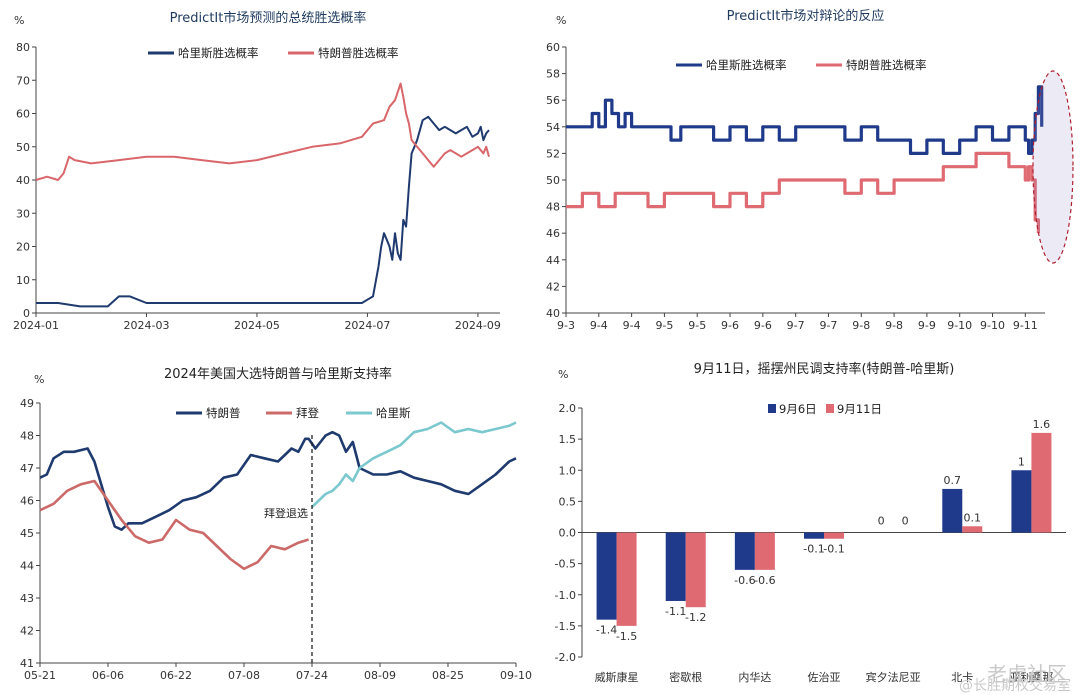 The height and width of the screenshot is (695, 1081). I want to click on c3-series-1-line, so click(174, 525).